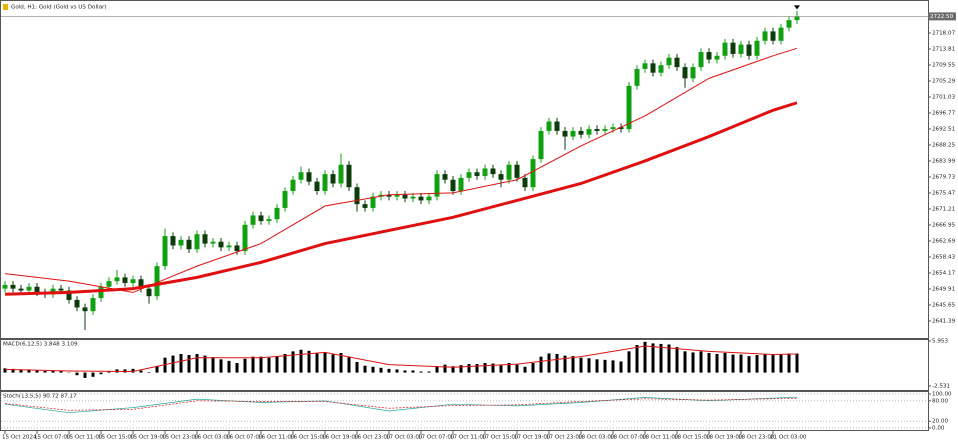  I want to click on y-tick-label: 2662.69, so click(944, 241).